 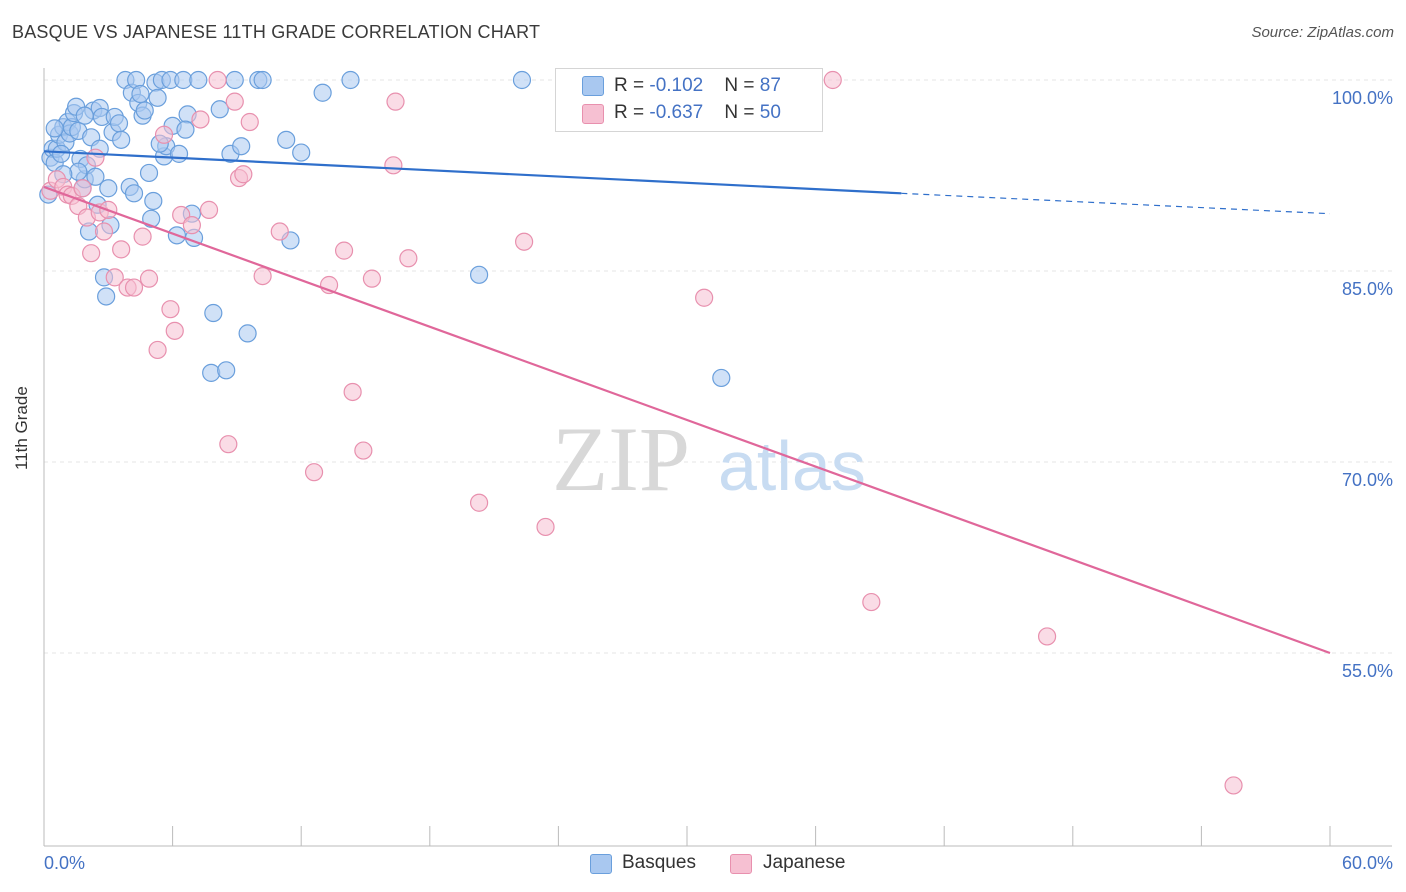 I want to click on x-tick-label: 0.0%, so click(x=64, y=863).